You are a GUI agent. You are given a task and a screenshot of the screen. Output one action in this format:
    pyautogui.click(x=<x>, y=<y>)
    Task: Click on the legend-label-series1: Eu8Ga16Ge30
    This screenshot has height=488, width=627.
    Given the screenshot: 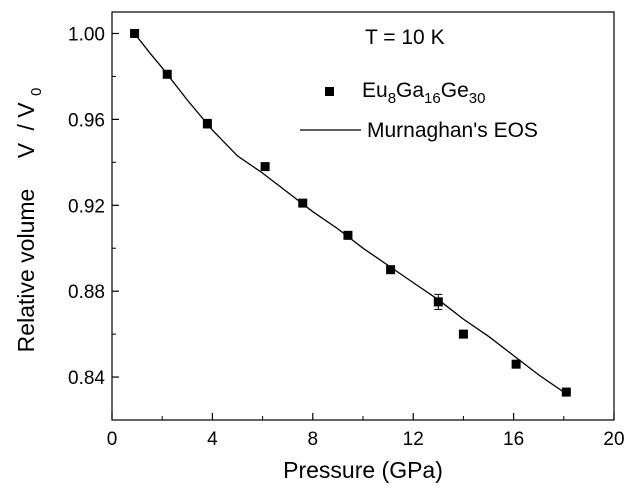 What is the action you would take?
    pyautogui.click(x=423, y=93)
    